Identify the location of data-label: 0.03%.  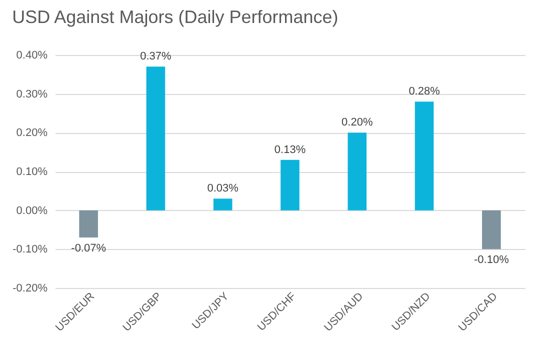
(223, 188).